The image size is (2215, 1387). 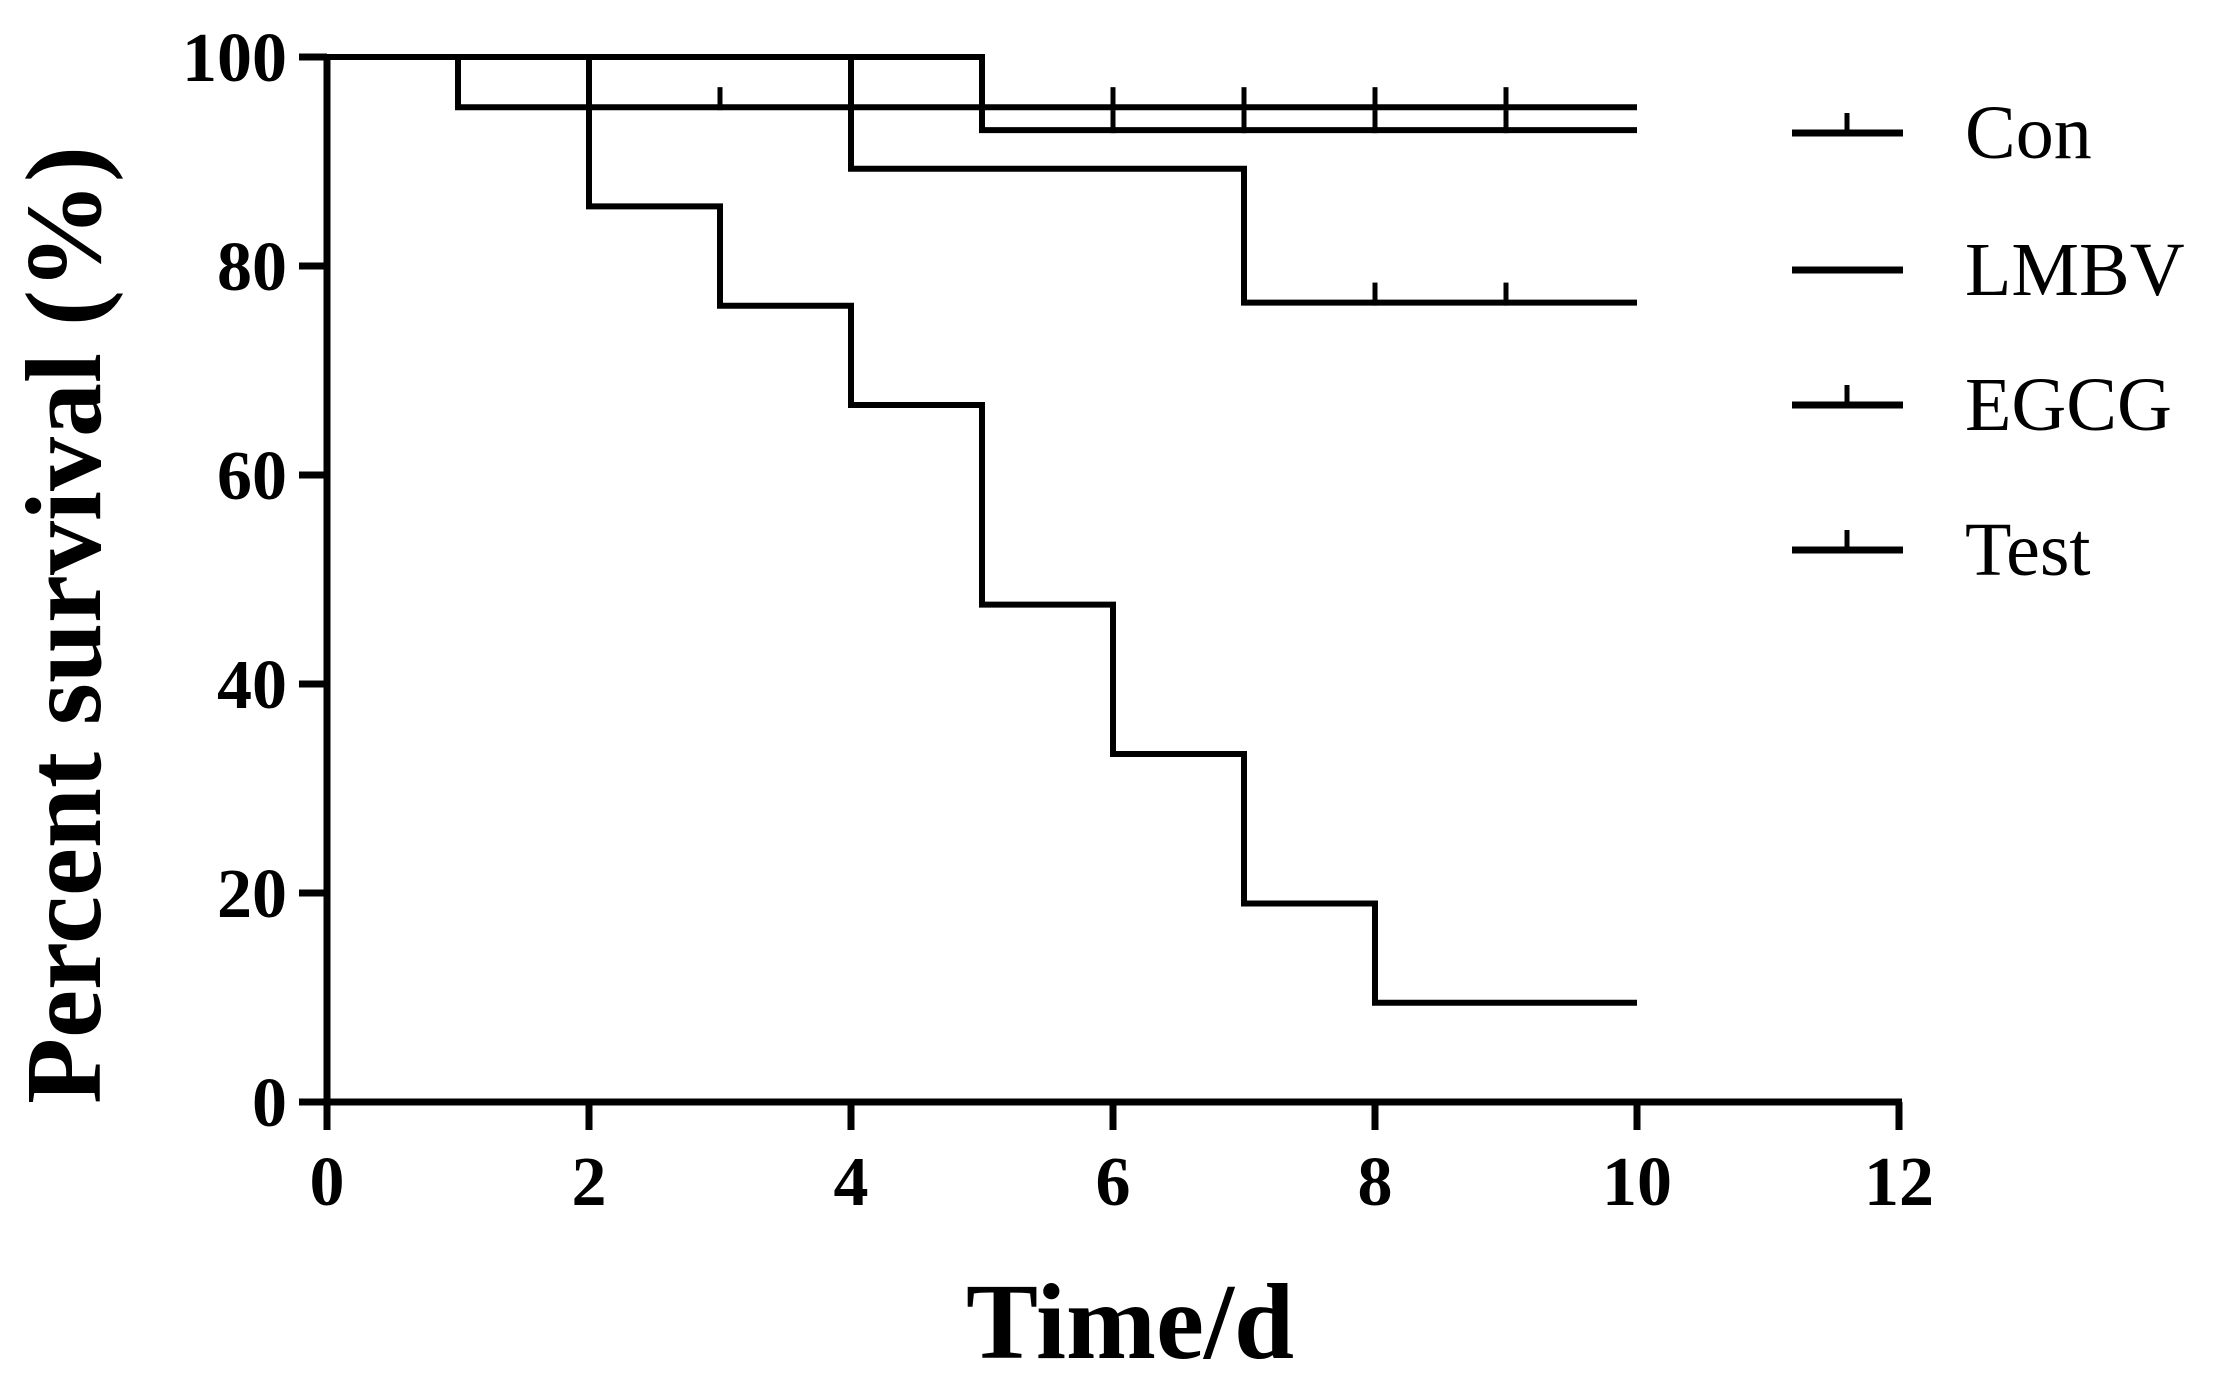 What do you see at coordinates (327, 1182) in the screenshot?
I see `x-tick-label: 0` at bounding box center [327, 1182].